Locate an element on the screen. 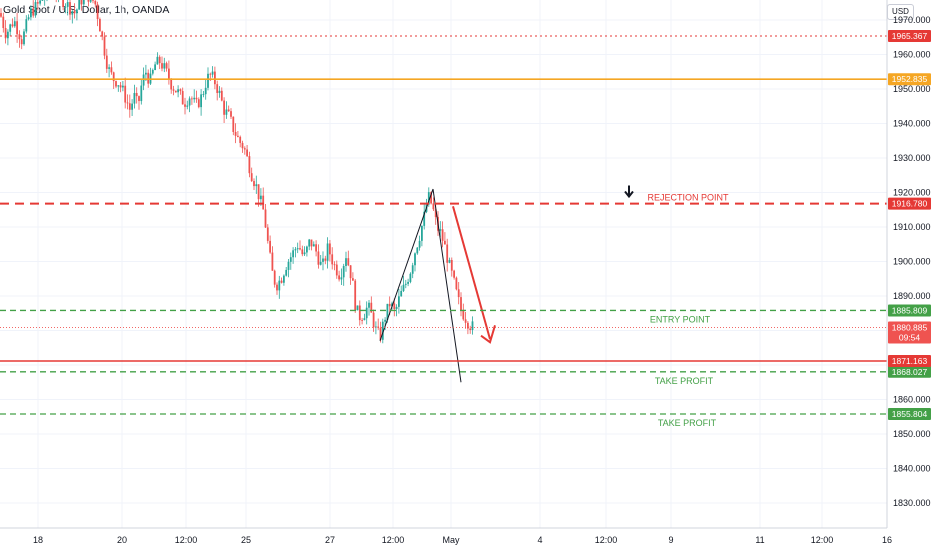 The width and height of the screenshot is (932, 550). down-arrow-line is located at coordinates (471, 273).